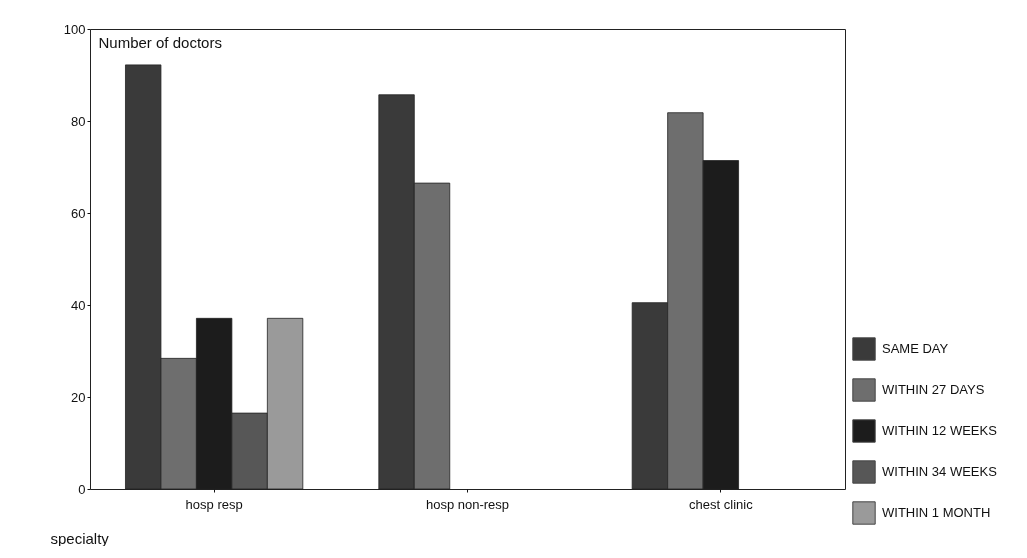 The image size is (1027, 558). What do you see at coordinates (214, 504) in the screenshot?
I see `x-tick-label: hosp resp` at bounding box center [214, 504].